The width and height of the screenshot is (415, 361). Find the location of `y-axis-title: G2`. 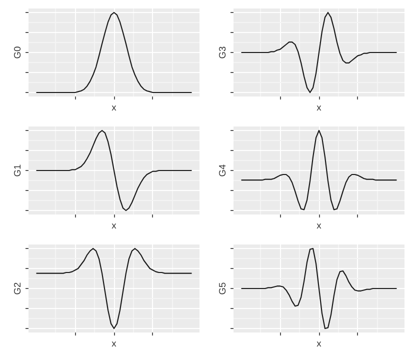

y-axis-title: G2 is located at coordinates (17, 288).